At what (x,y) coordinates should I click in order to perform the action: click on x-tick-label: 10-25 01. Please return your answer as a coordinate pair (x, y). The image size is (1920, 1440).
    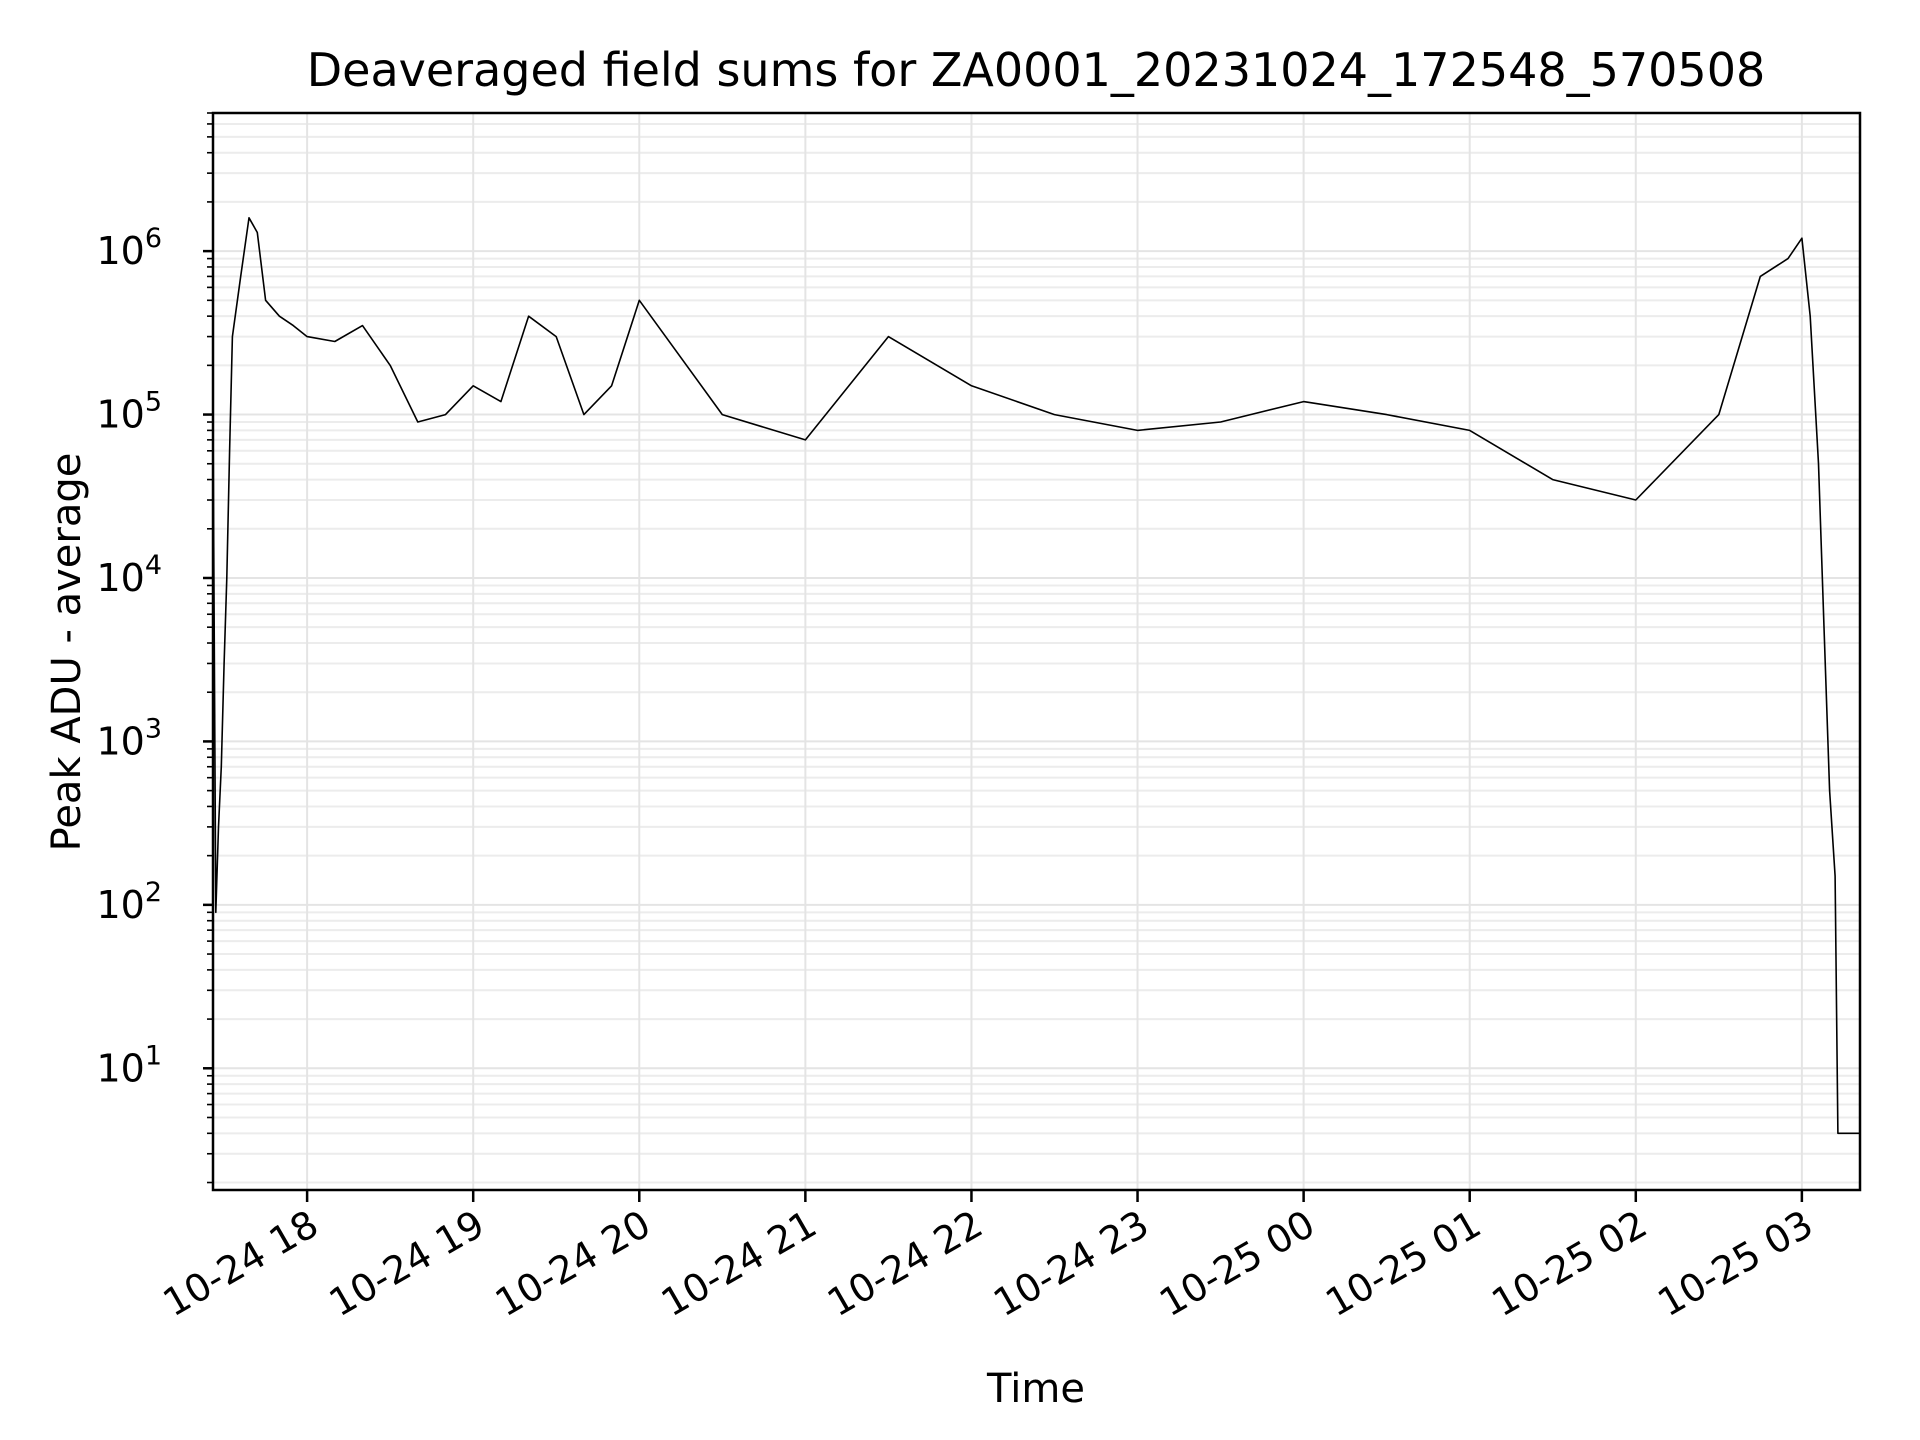
    Looking at the image, I should click on (1403, 1264).